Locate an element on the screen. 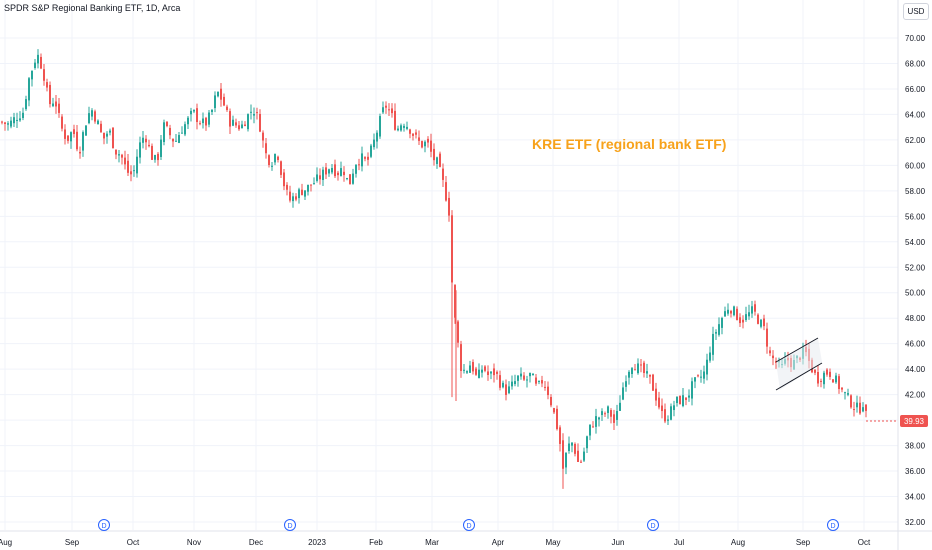 Image resolution: width=932 pixels, height=550 pixels. x-tick-label: Dec is located at coordinates (256, 542).